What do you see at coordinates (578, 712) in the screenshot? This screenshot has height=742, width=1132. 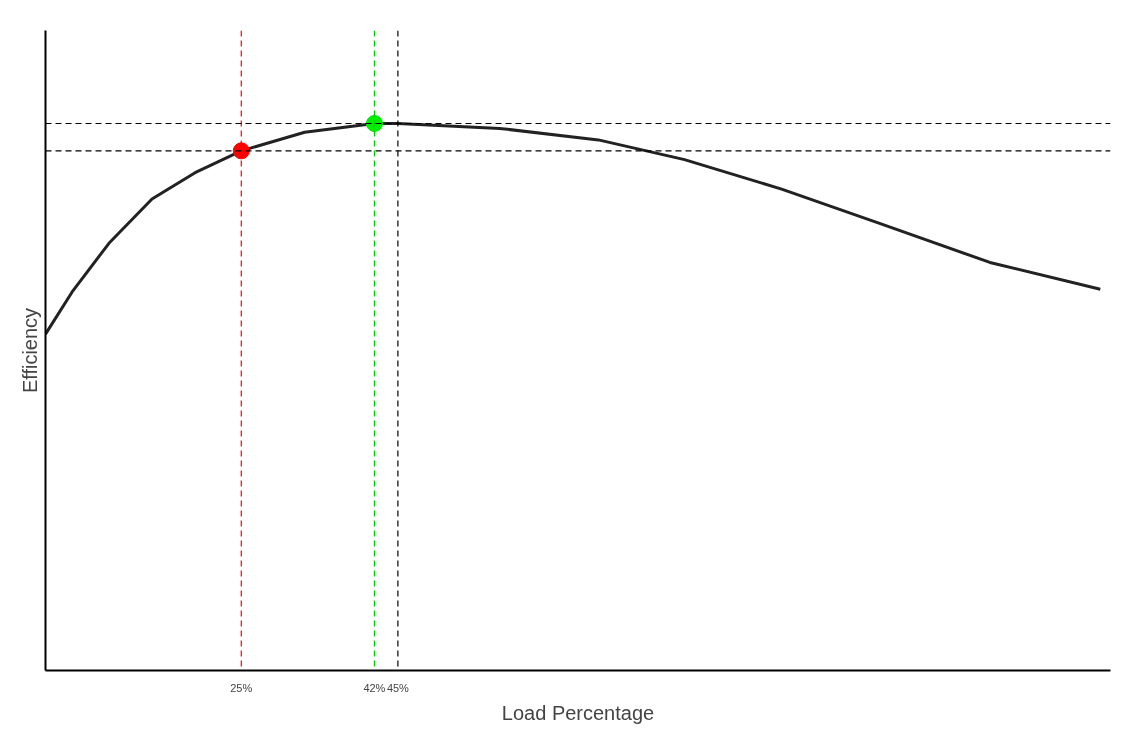 I see `x-axis-title: Load Percentage` at bounding box center [578, 712].